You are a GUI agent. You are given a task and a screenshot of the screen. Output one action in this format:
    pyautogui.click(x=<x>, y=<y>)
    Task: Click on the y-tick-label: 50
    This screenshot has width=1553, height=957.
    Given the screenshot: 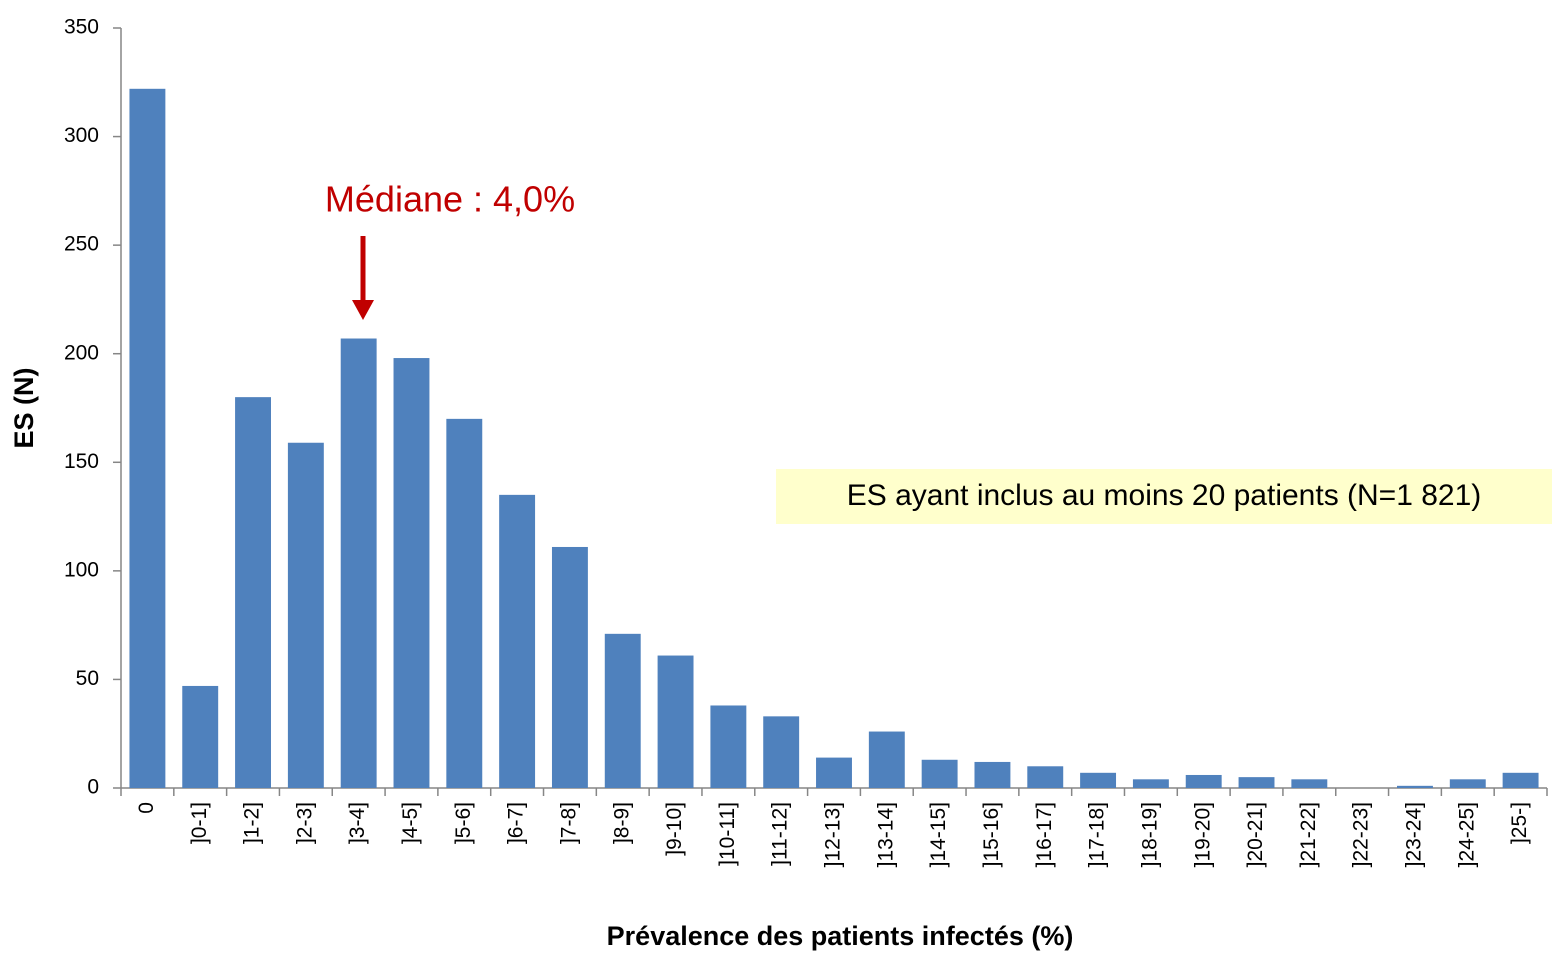 What is the action you would take?
    pyautogui.click(x=87, y=678)
    